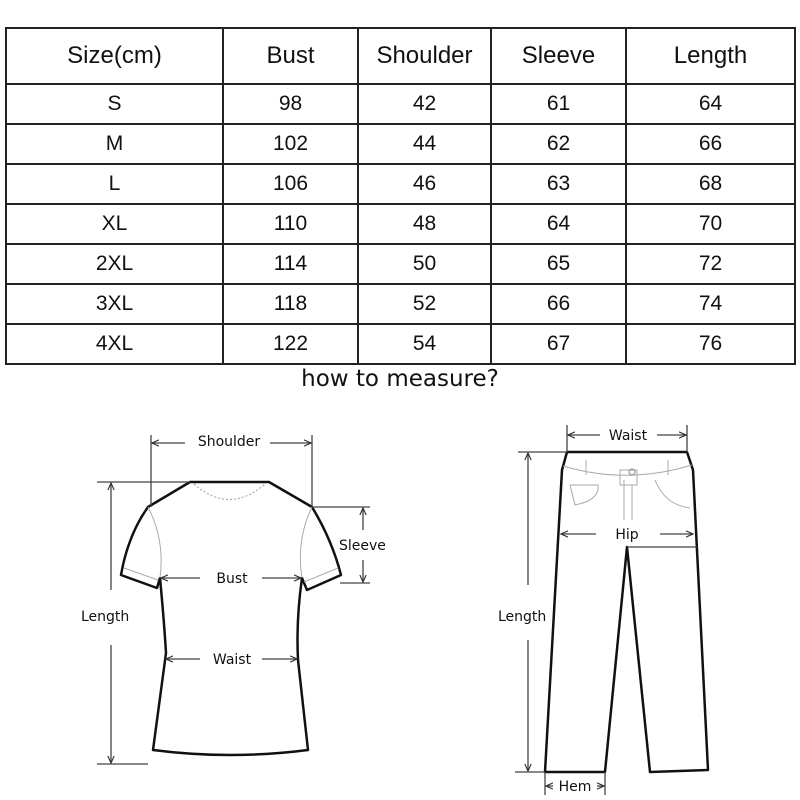 This screenshot has width=800, height=800. What do you see at coordinates (710, 264) in the screenshot?
I see `table-cell: 72` at bounding box center [710, 264].